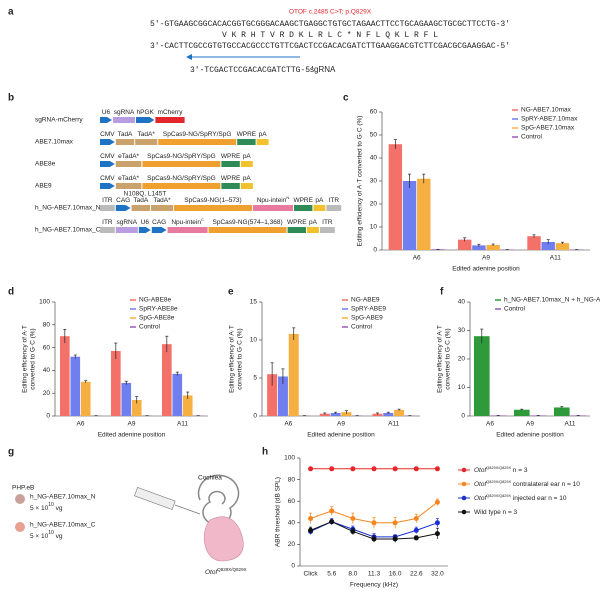 The height and width of the screenshot is (591, 600). I want to click on text-part: SpCas9-NG/SpRY/SpG, so click(181, 178).